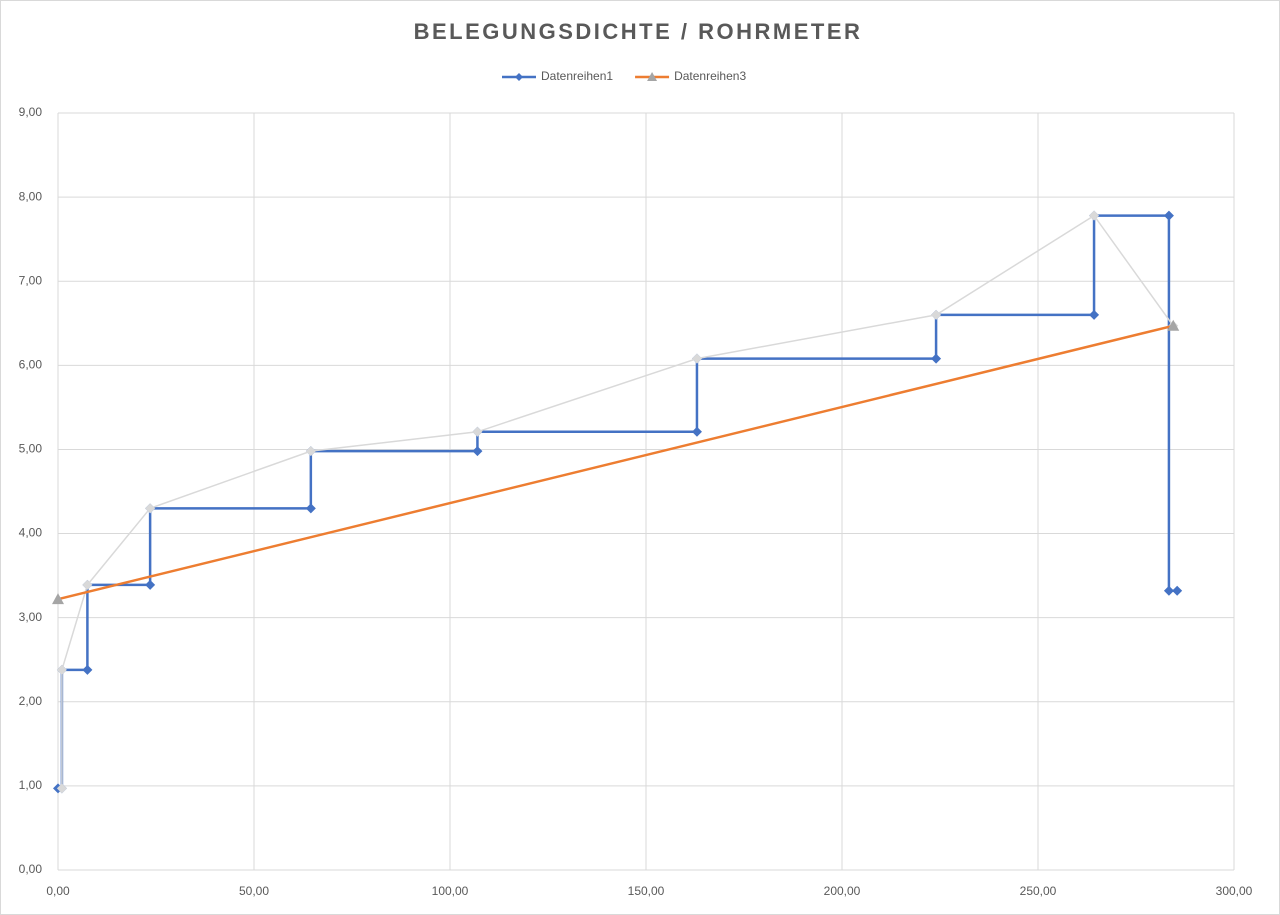  I want to click on x-tick-label: 0,00, so click(58, 891).